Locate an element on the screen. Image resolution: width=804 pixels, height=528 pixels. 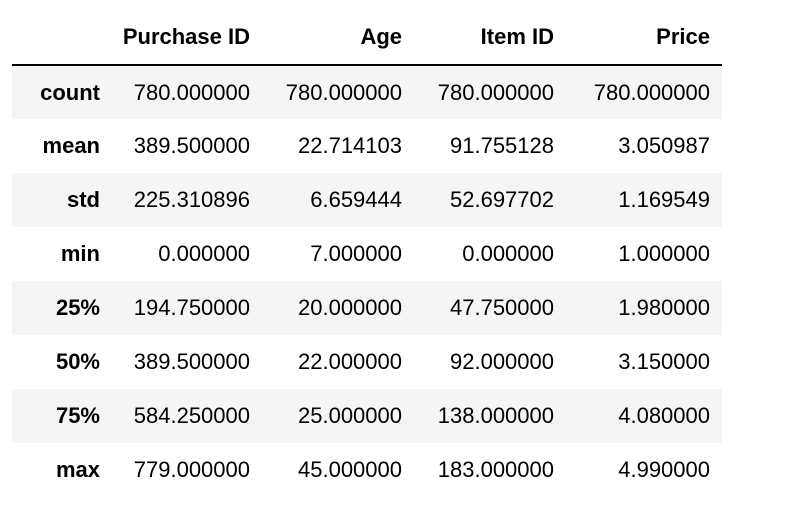
table-cell: 22.000000 is located at coordinates (350, 361).